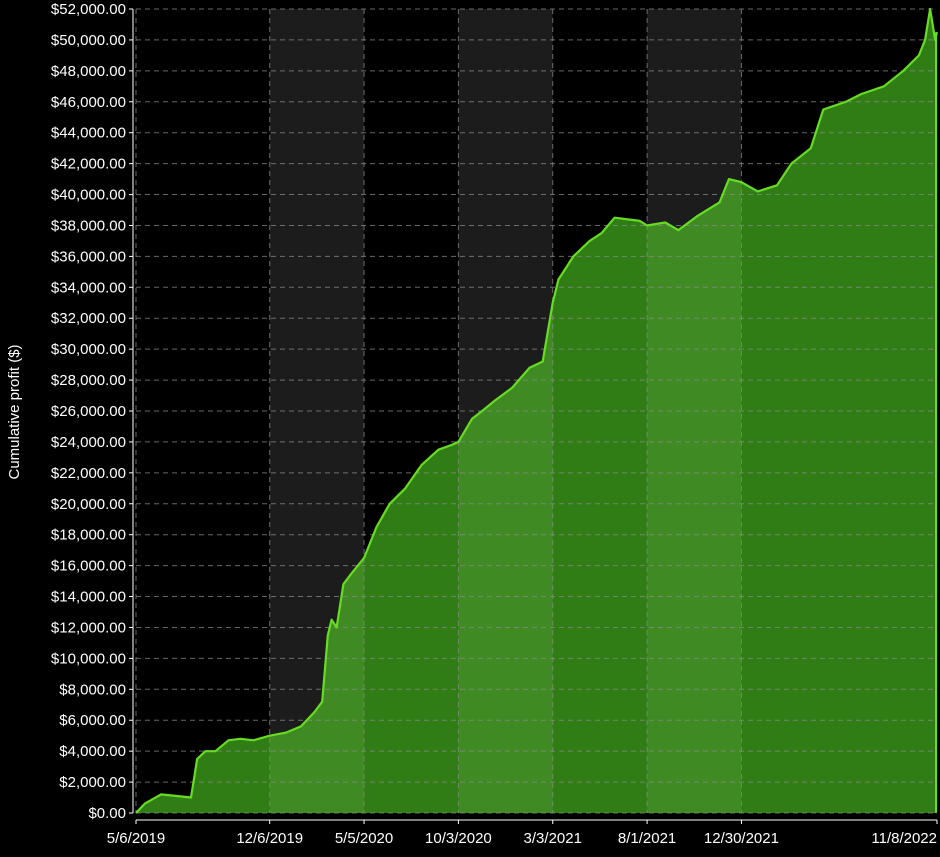 Image resolution: width=940 pixels, height=857 pixels. I want to click on y-tick-label-20: $40,000.00, so click(88, 195).